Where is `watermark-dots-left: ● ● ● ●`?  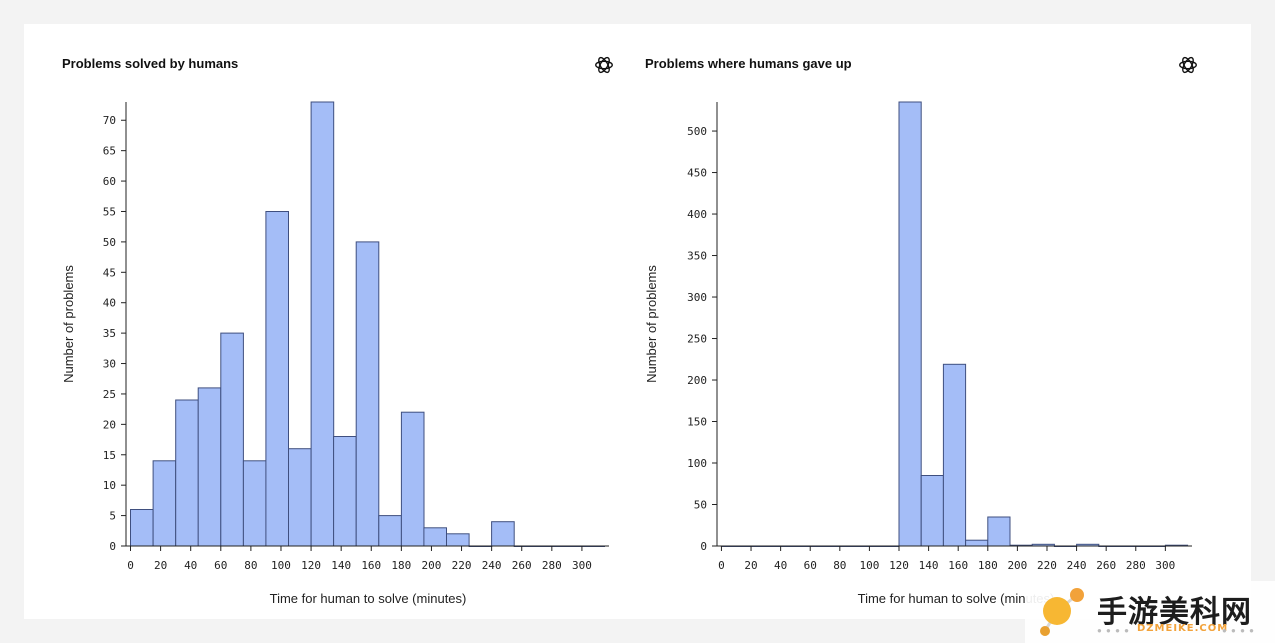 watermark-dots-left: ● ● ● ● is located at coordinates (1113, 630).